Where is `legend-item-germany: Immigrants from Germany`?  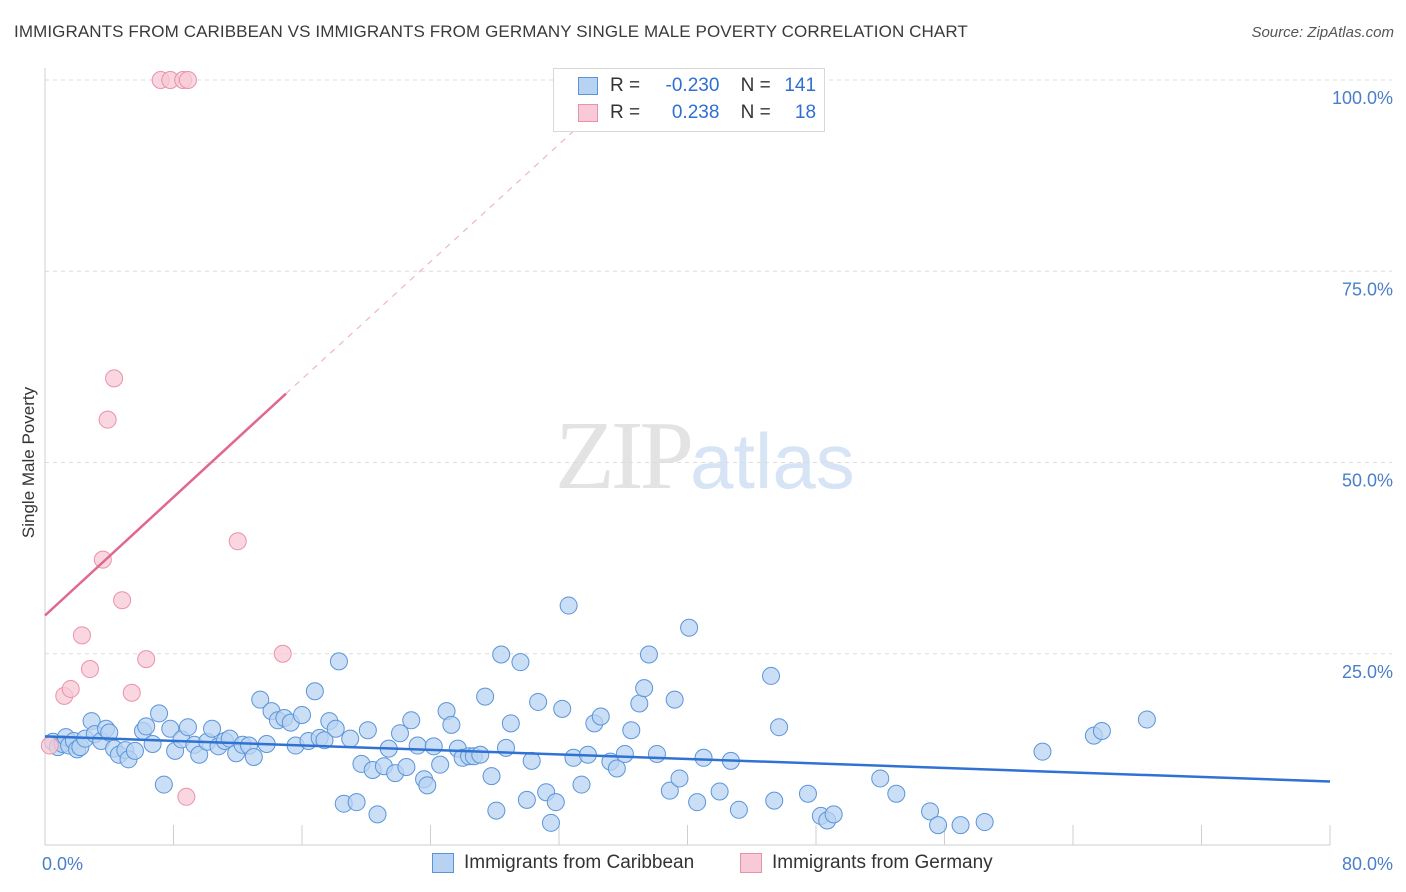 legend-item-germany: Immigrants from Germany is located at coordinates (866, 863).